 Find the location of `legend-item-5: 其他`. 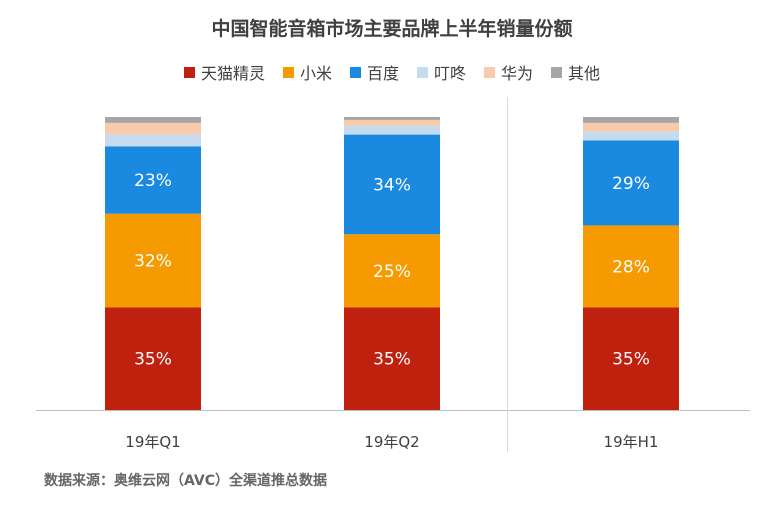

legend-item-5: 其他 is located at coordinates (575, 72).